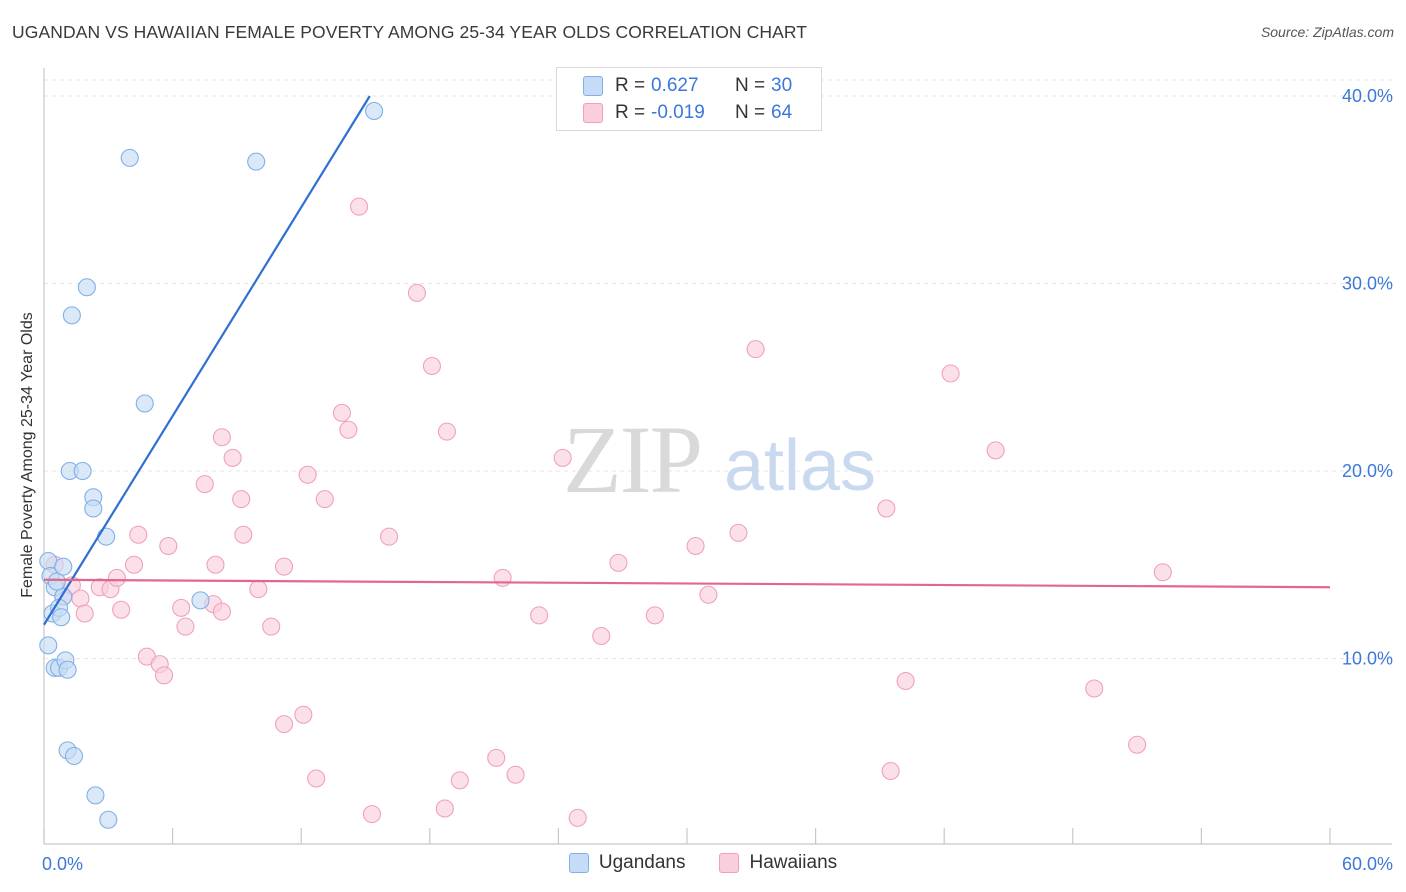 Image resolution: width=1406 pixels, height=892 pixels. What do you see at coordinates (1327, 32) in the screenshot?
I see `source-credit: Source: ZipAtlas.com` at bounding box center [1327, 32].